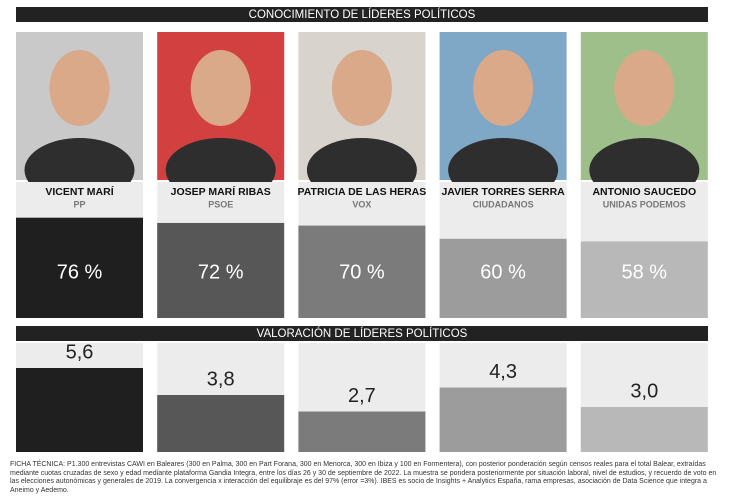 This screenshot has width=730, height=500. Describe the element at coordinates (79, 204) in the screenshot. I see `party-name: PP` at that location.